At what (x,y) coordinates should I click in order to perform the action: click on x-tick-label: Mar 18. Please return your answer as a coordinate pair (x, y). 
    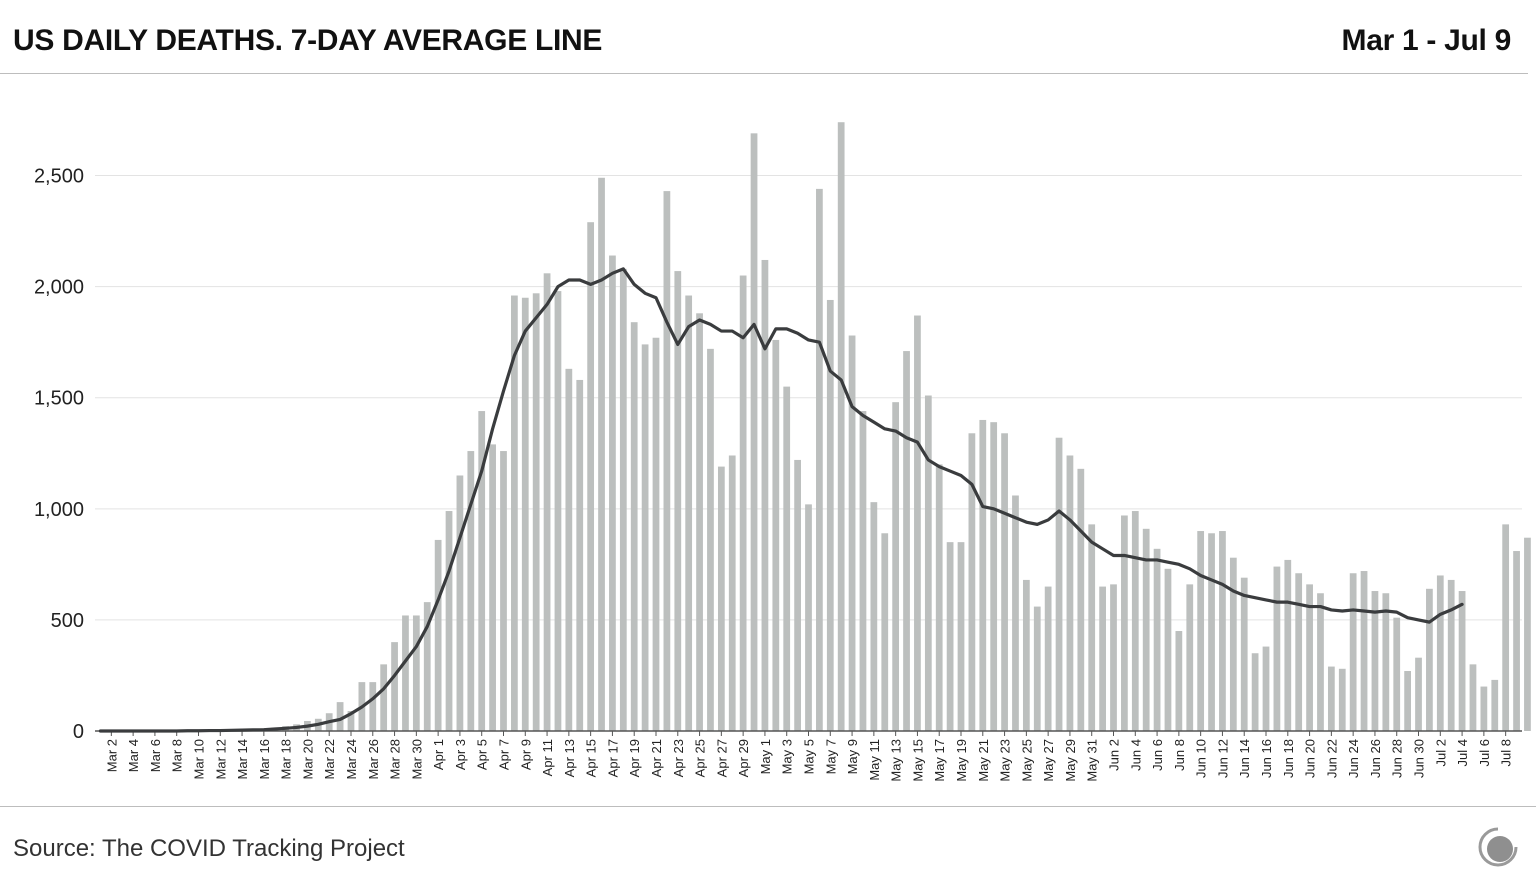
    Looking at the image, I should click on (286, 759).